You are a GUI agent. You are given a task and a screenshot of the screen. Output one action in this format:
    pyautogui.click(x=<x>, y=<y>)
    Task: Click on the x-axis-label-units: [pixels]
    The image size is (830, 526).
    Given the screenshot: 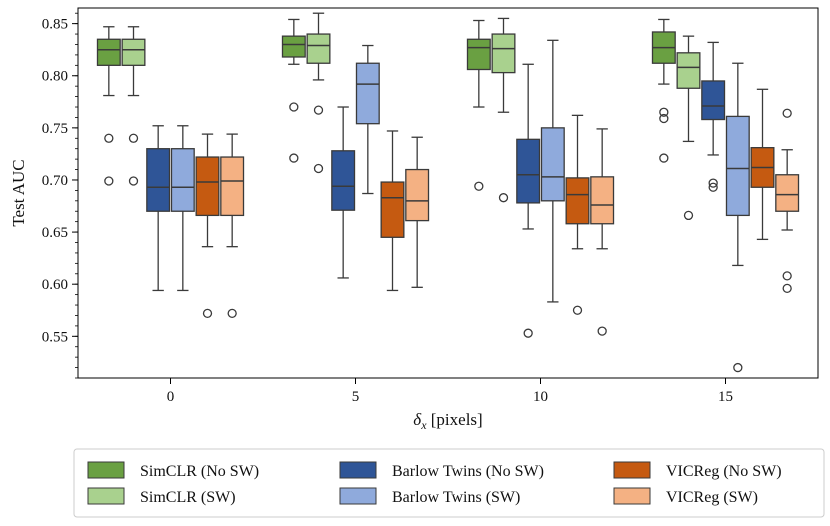 What is the action you would take?
    pyautogui.click(x=455, y=419)
    